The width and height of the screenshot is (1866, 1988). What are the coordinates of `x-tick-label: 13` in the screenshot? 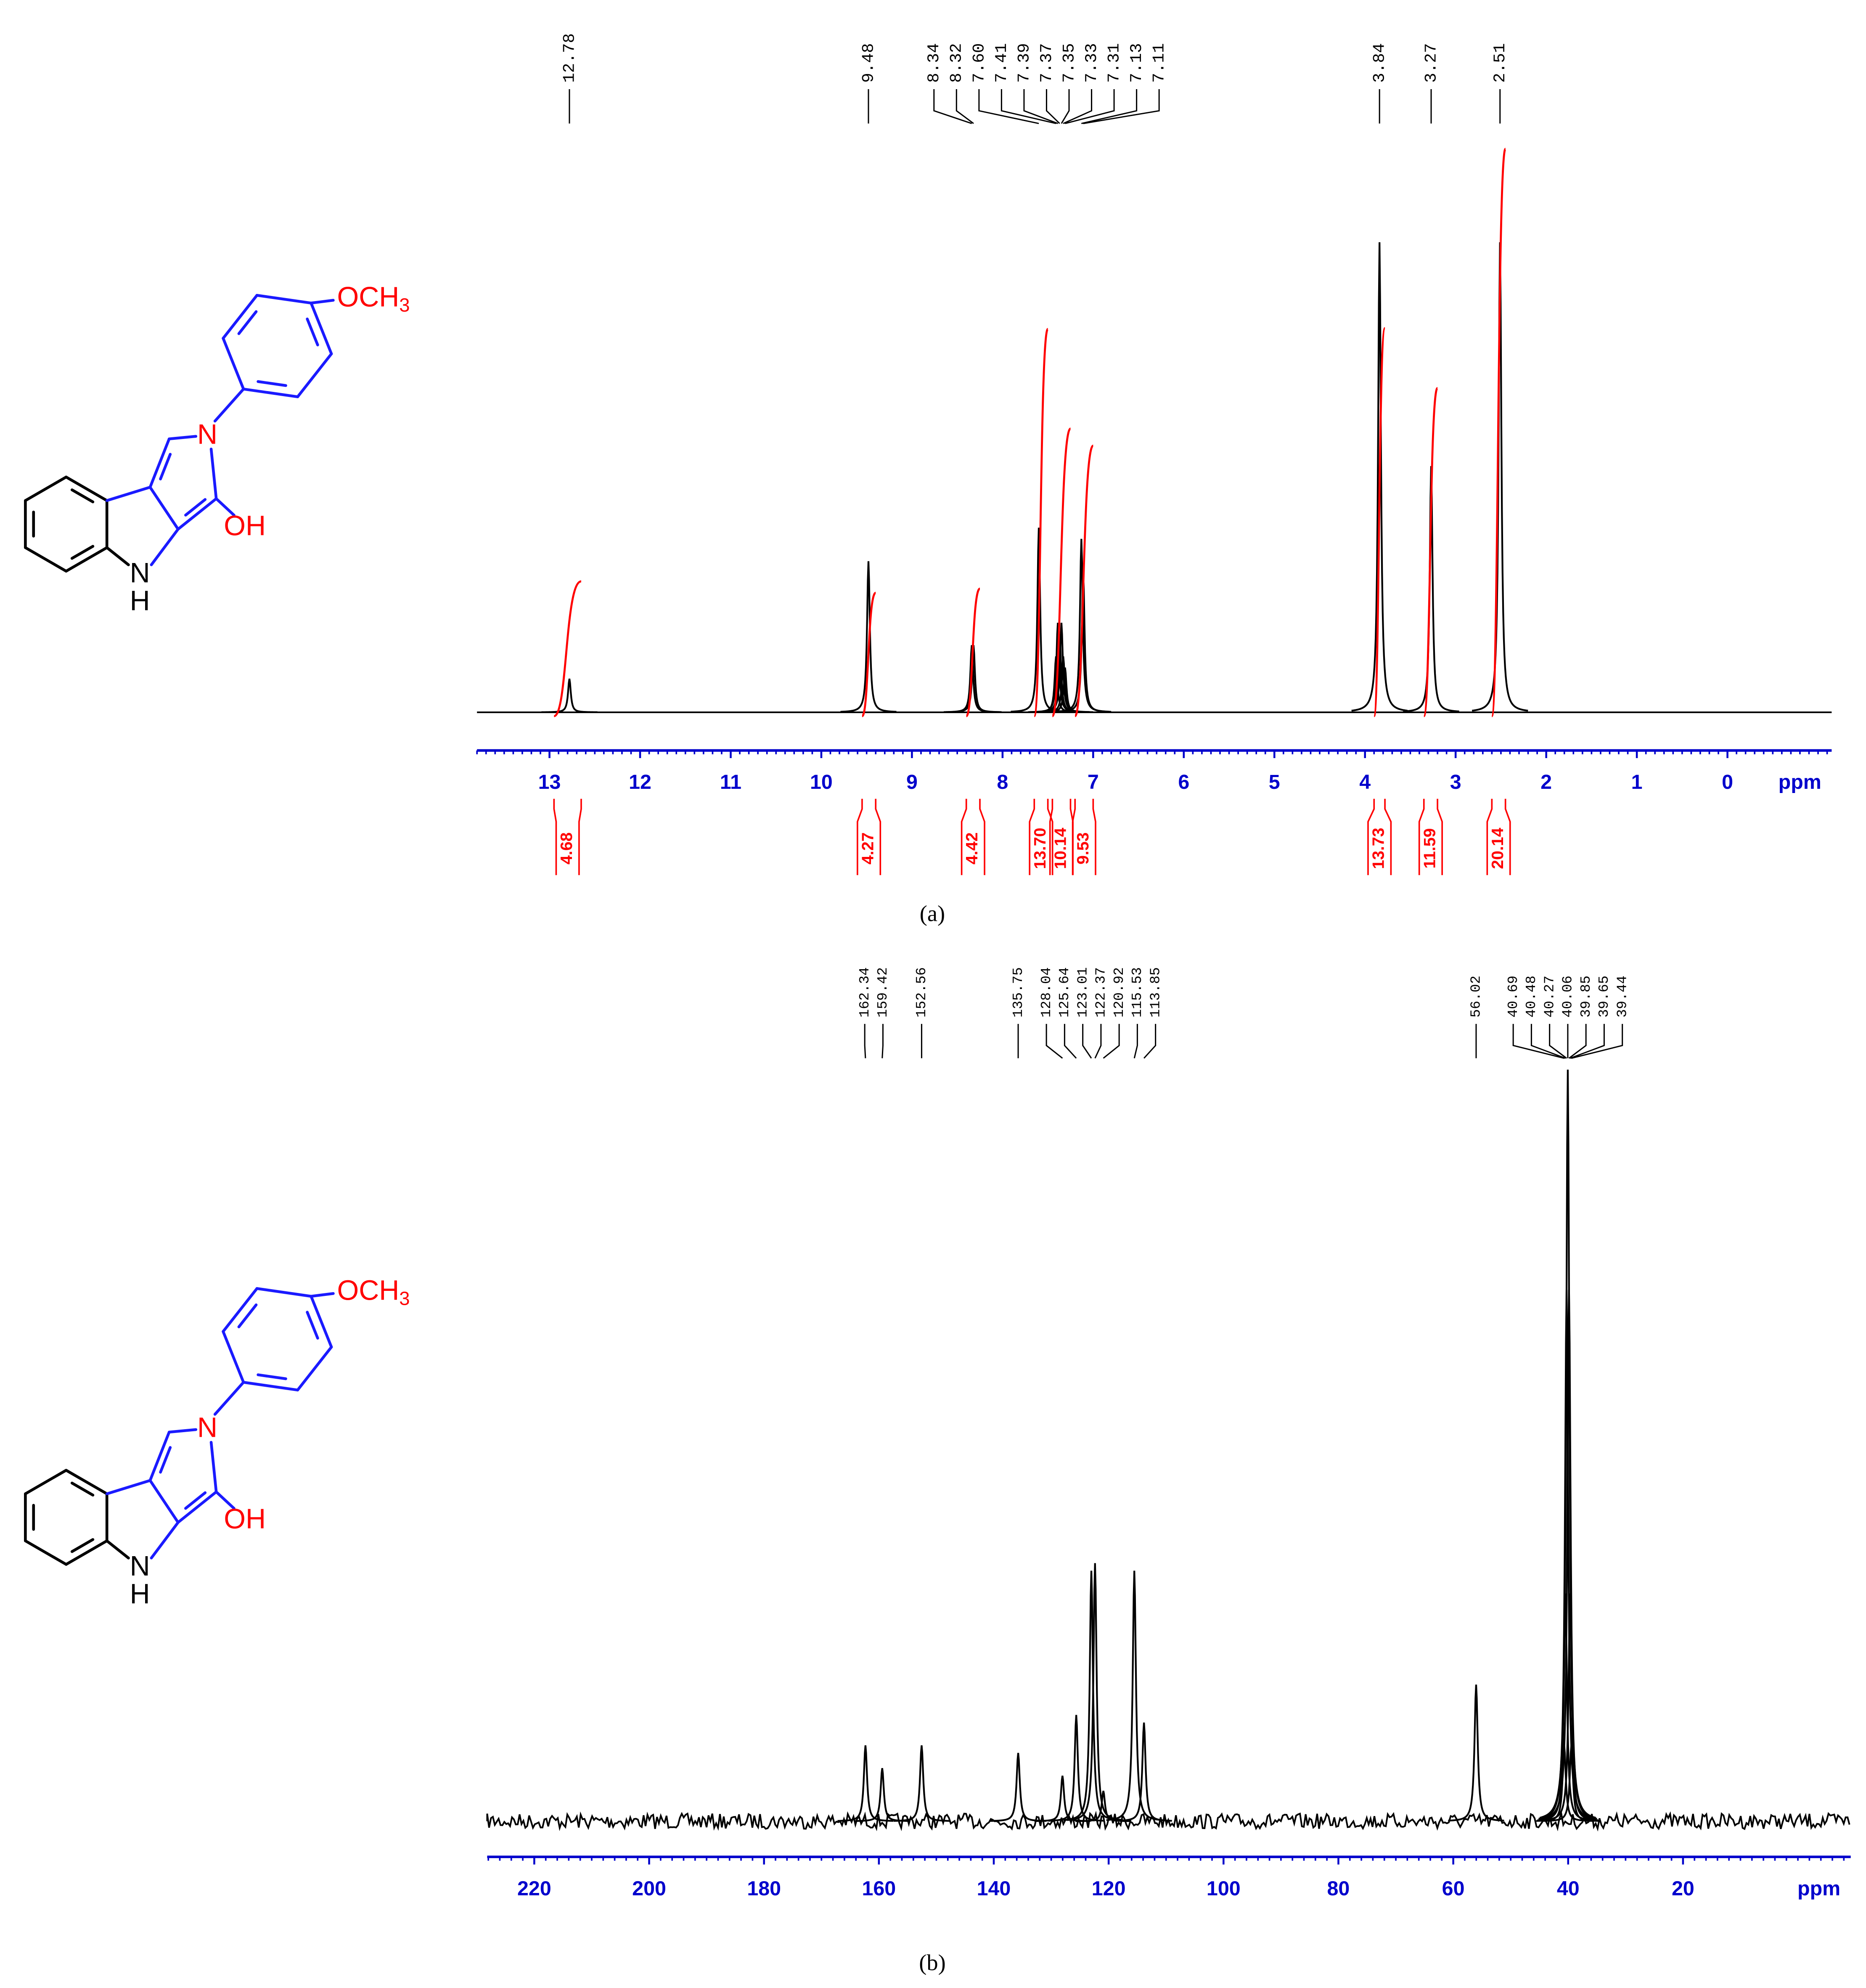 It's located at (549, 782).